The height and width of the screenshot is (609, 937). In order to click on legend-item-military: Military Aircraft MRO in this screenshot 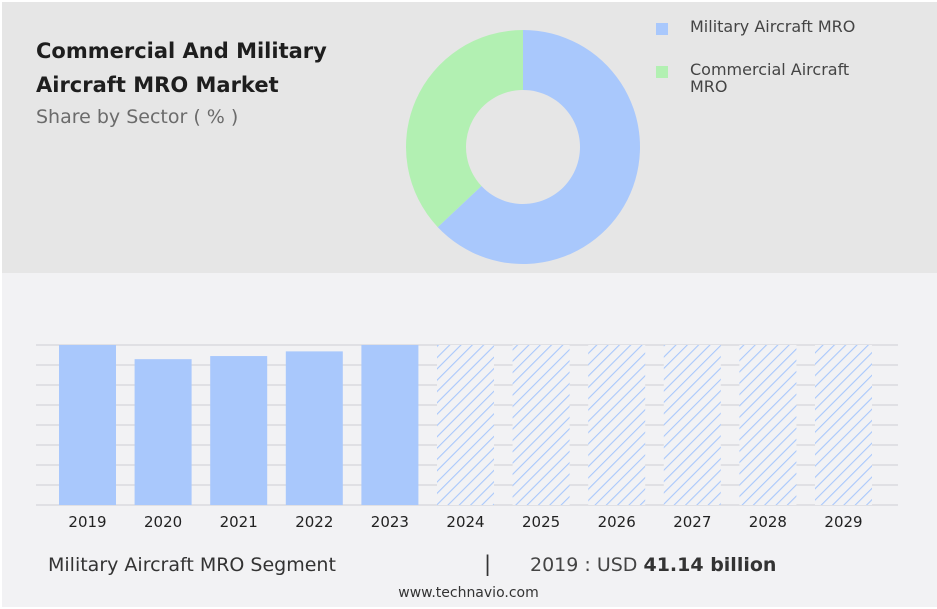, I will do `click(772, 26)`.